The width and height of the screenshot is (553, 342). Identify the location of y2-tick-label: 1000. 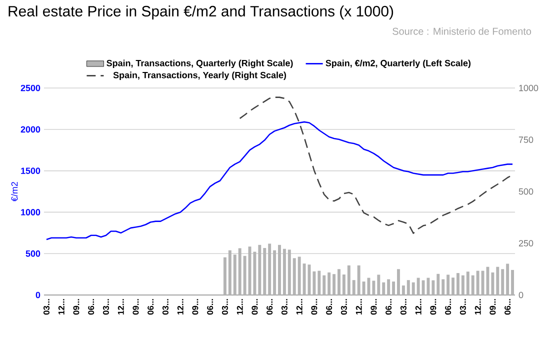
(528, 88).